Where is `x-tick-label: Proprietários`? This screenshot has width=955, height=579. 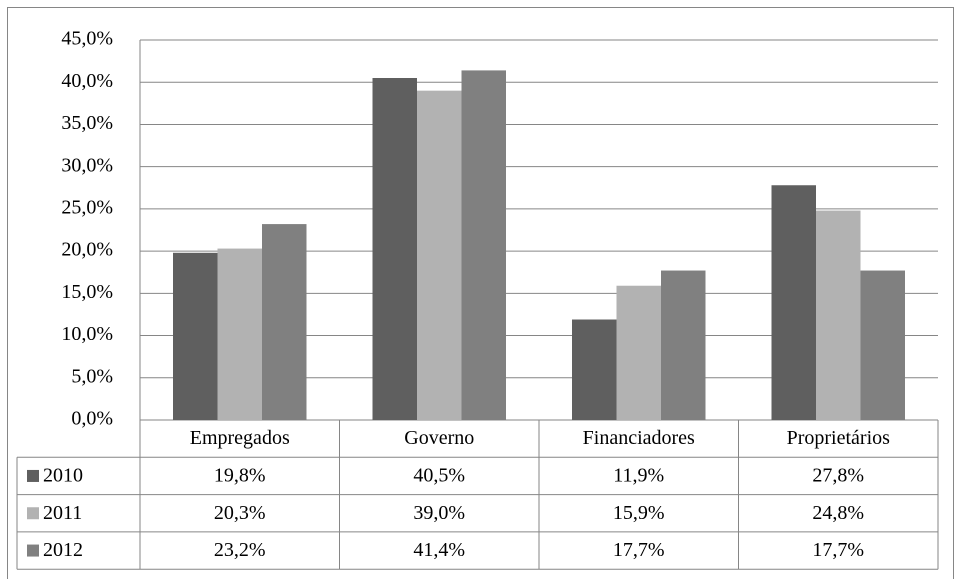 x-tick-label: Proprietários is located at coordinates (839, 438).